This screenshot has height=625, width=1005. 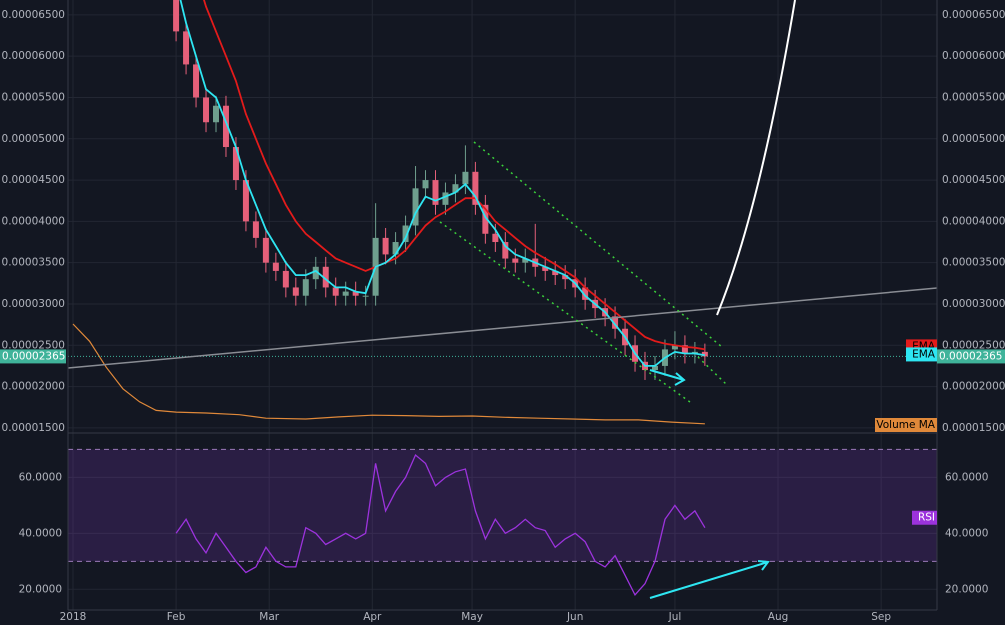 I want to click on ema-tag-bg, so click(x=921, y=354).